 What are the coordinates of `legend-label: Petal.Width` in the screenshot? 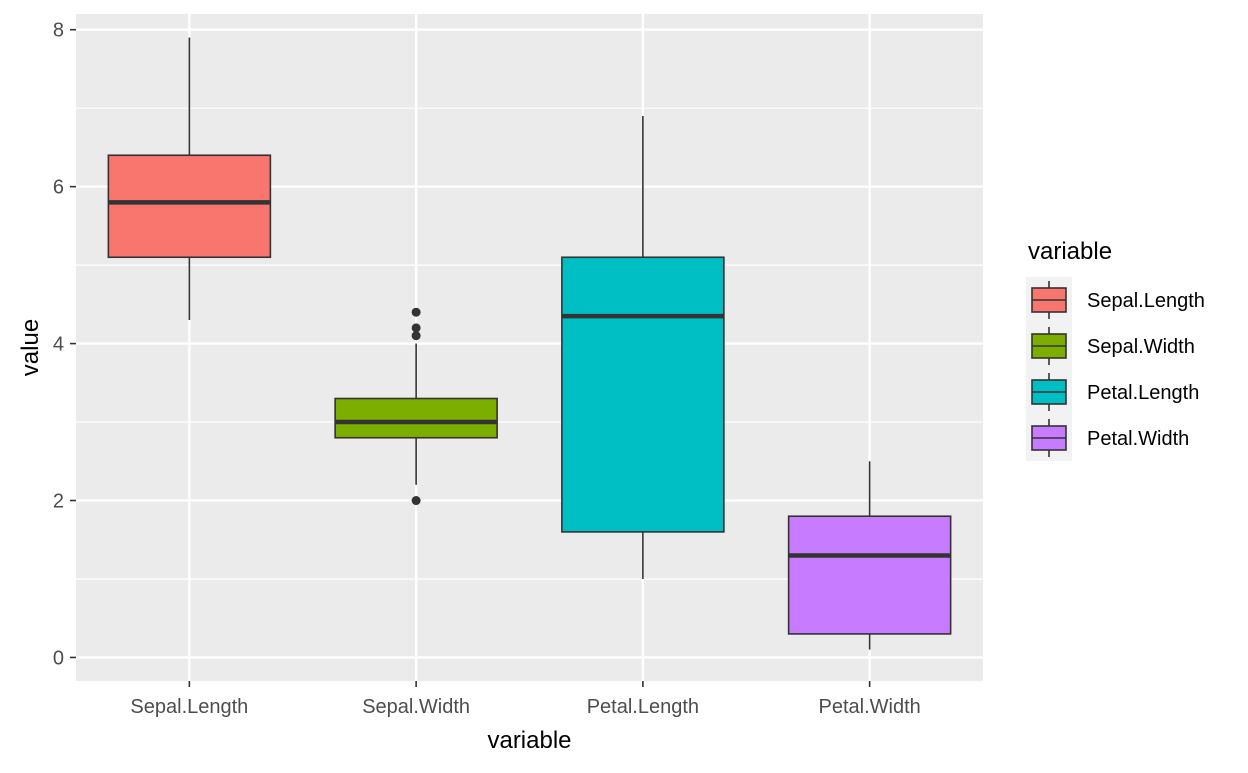 It's located at (1138, 439).